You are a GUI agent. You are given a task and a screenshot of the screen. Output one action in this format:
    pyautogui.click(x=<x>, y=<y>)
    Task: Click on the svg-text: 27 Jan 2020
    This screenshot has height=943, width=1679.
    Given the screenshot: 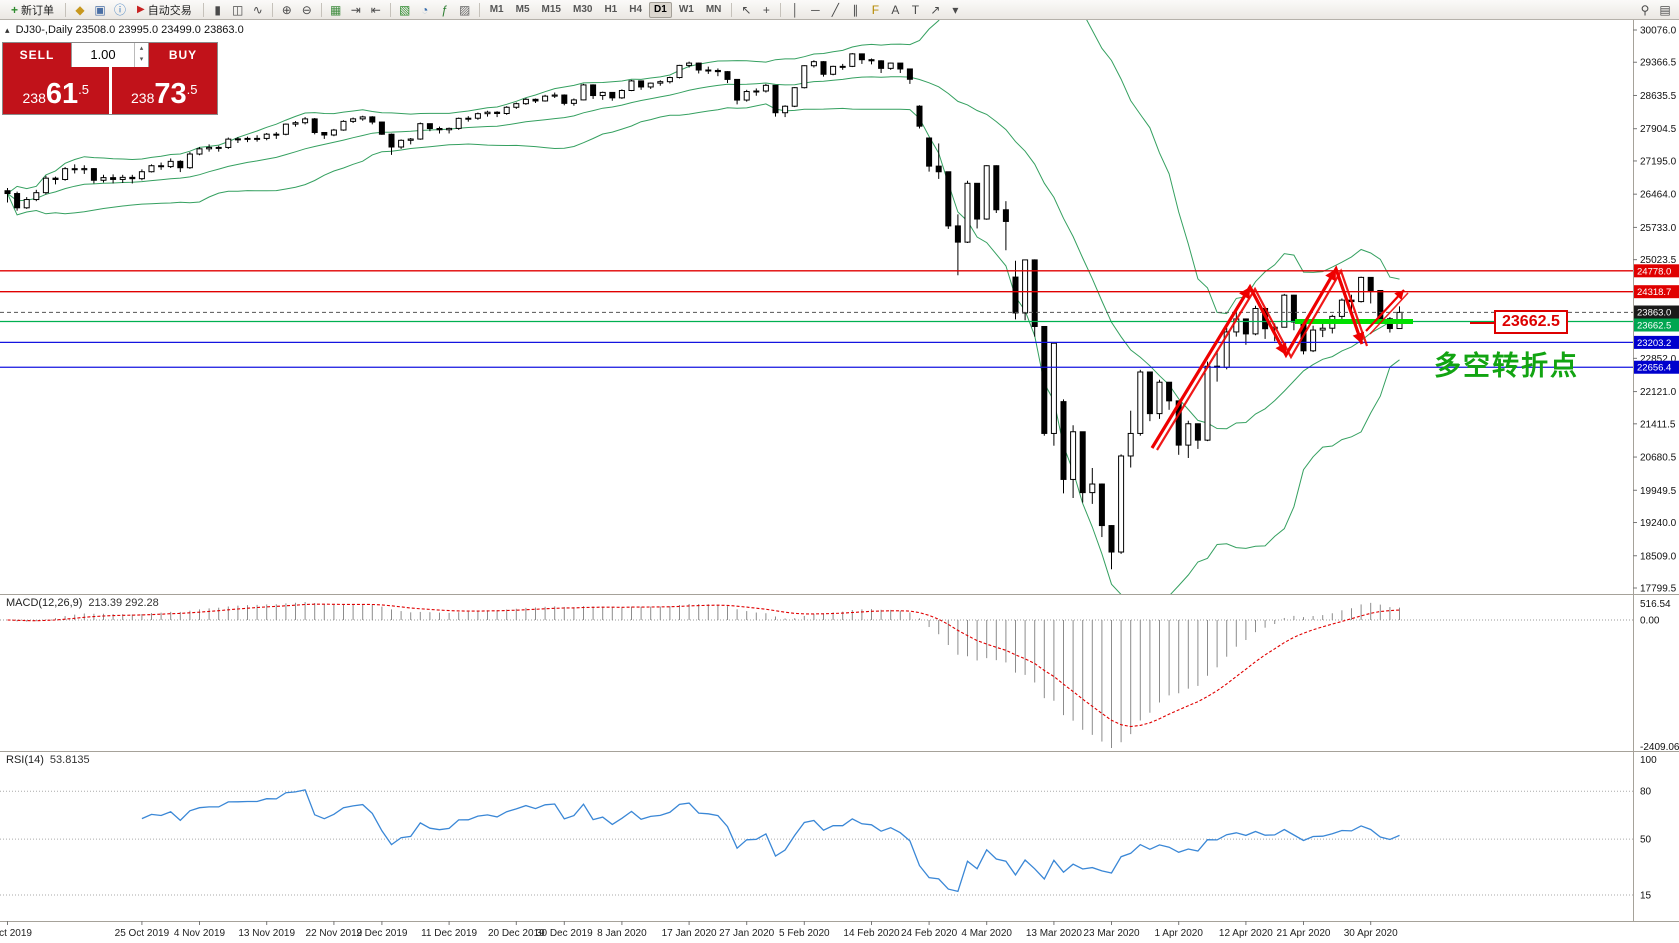 What is the action you would take?
    pyautogui.click(x=746, y=933)
    